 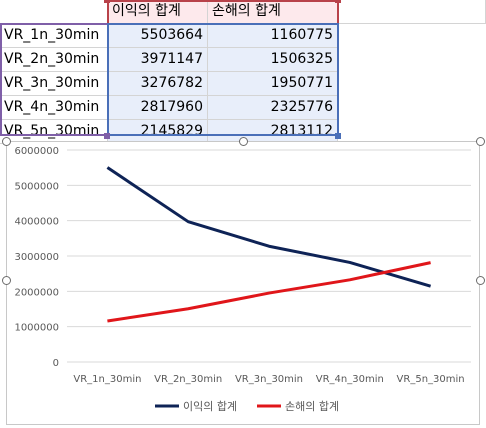 I want to click on x-tick-label: VR_3n_30min, so click(x=269, y=379).